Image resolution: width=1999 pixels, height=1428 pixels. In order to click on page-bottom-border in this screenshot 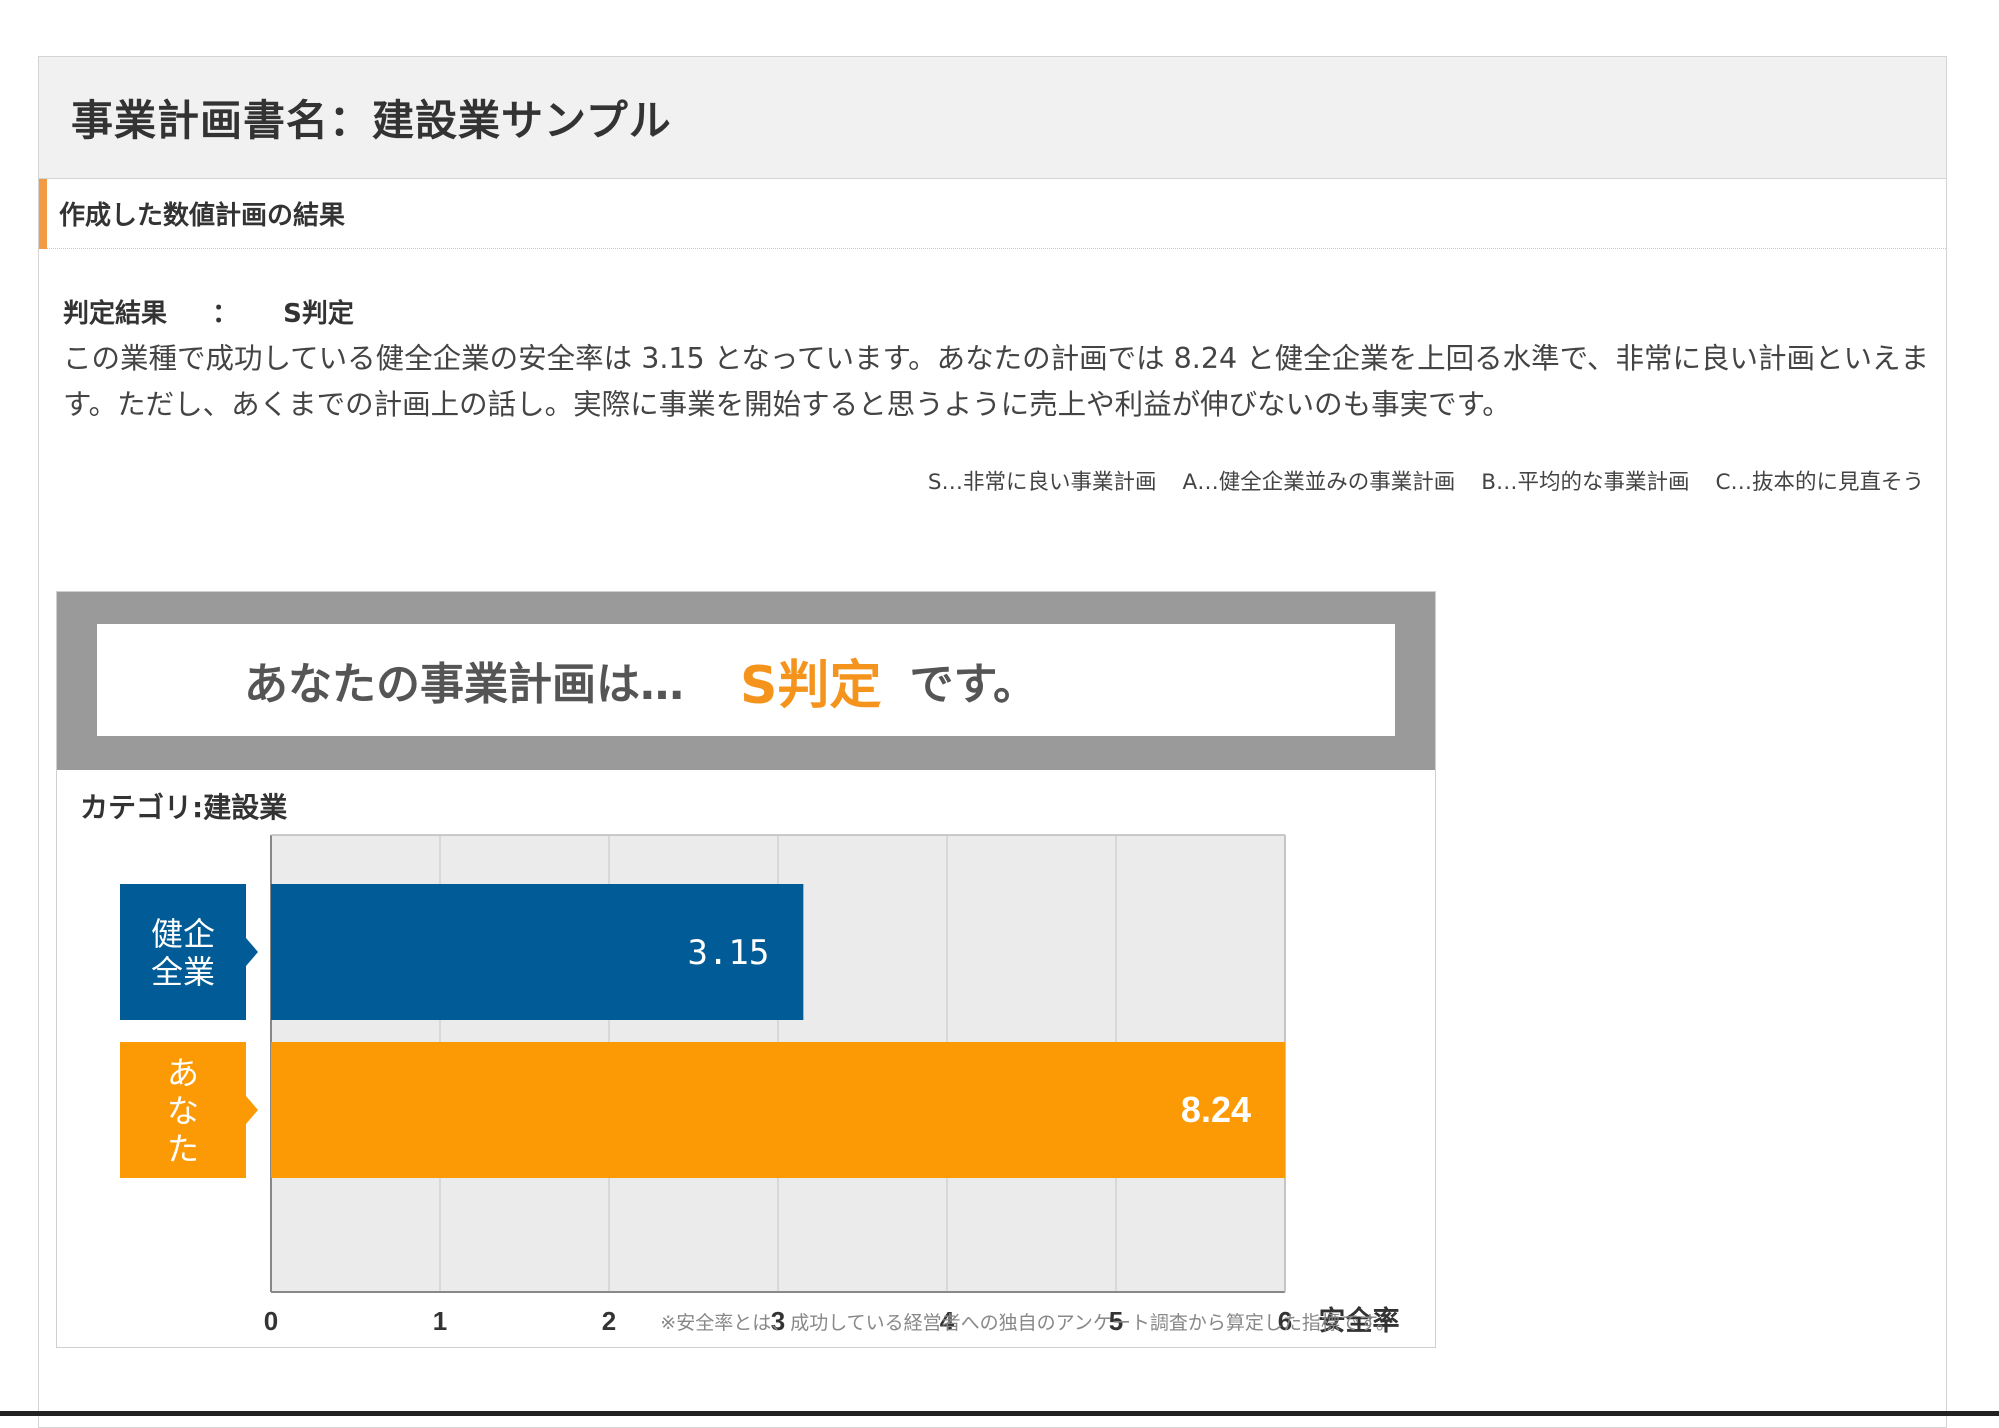, I will do `click(999, 1413)`.